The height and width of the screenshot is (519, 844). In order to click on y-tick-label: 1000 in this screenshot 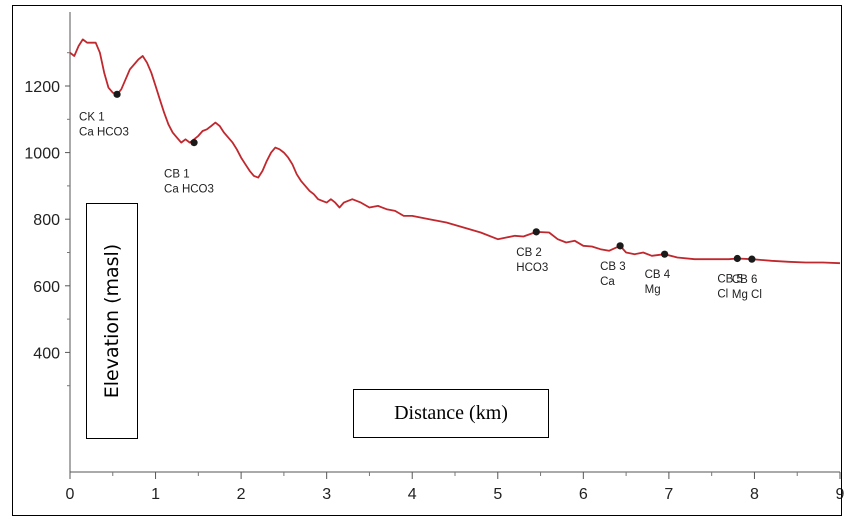, I will do `click(42, 154)`.